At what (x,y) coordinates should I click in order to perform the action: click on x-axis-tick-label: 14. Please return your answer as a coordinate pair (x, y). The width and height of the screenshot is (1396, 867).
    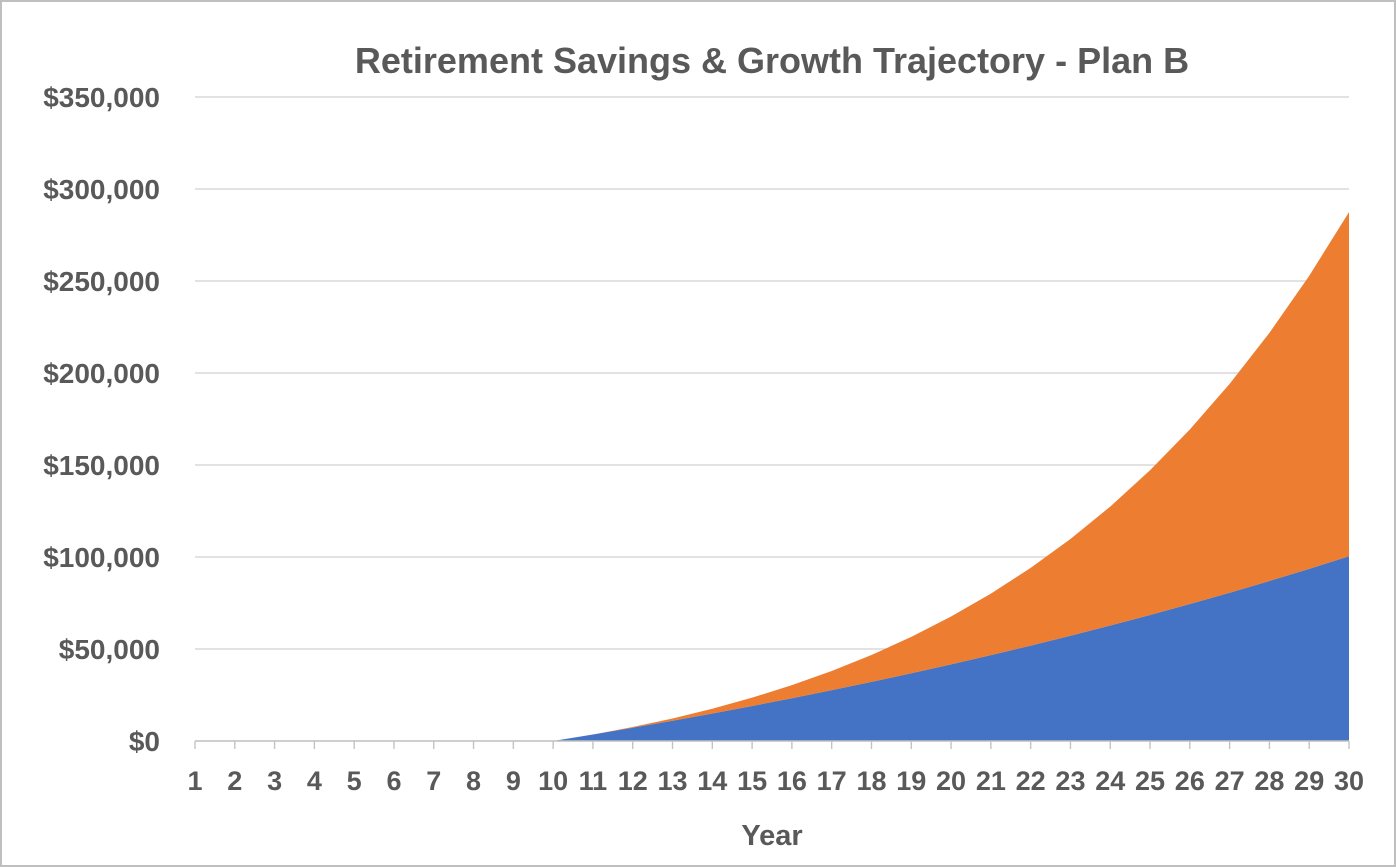
    Looking at the image, I should click on (712, 781).